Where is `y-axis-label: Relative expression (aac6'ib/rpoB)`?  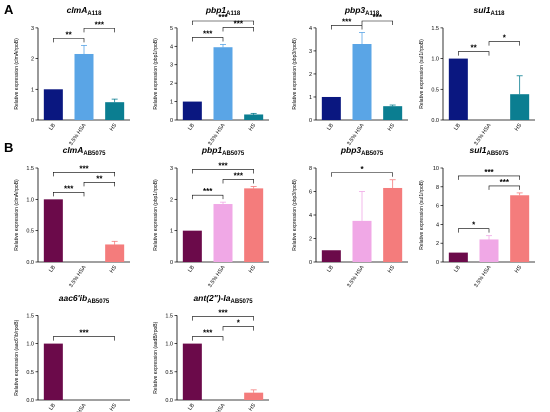
y-axis-label: Relative expression (aac6'ib/rpoB) is located at coordinates (17, 357).